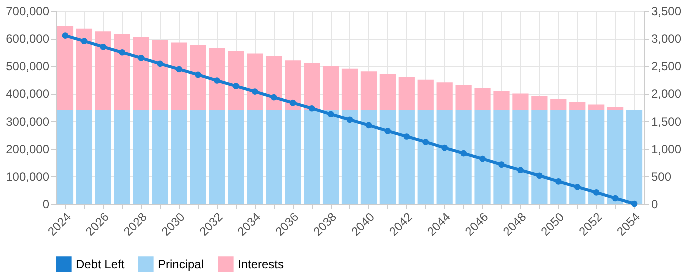  What do you see at coordinates (28, 94) in the screenshot?
I see `y-tick-label: 400,000` at bounding box center [28, 94].